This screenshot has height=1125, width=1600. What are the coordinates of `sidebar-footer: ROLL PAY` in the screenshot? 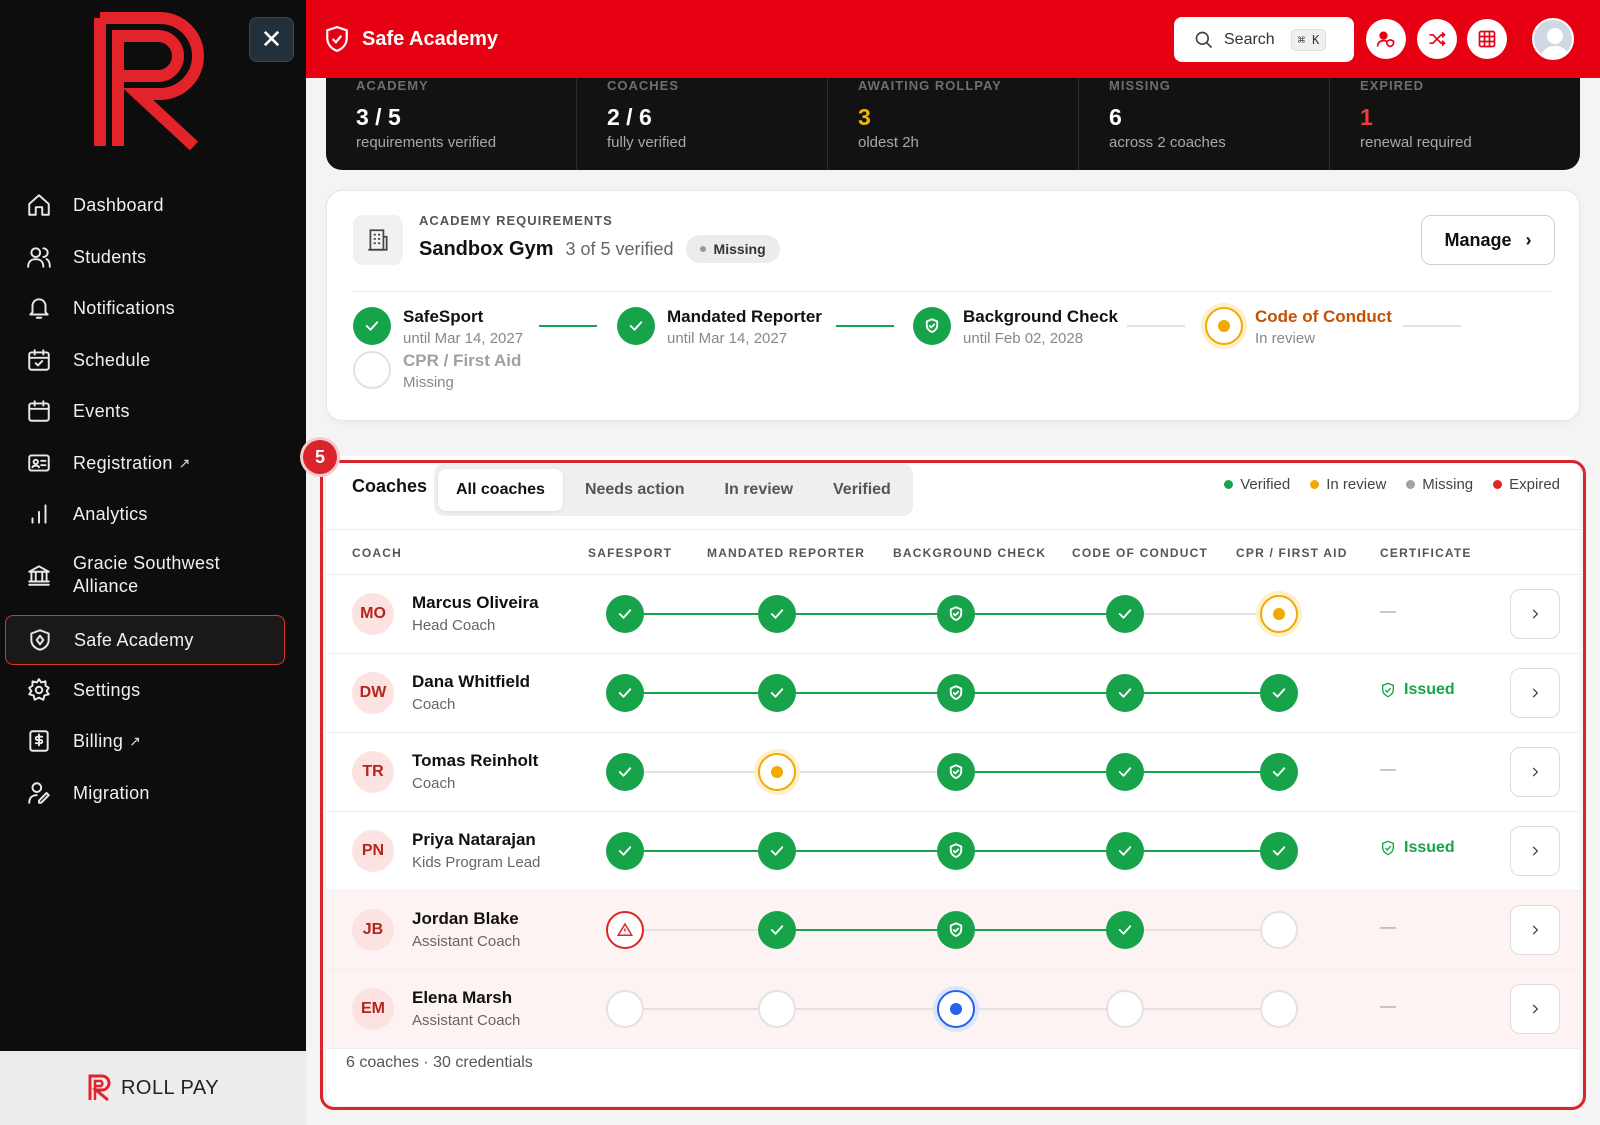 It's located at (153, 1088).